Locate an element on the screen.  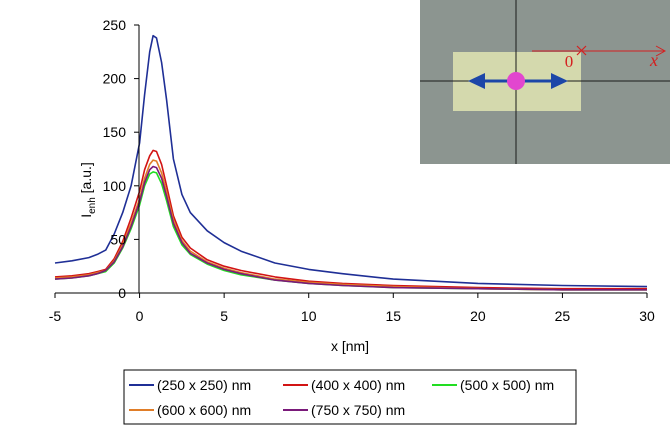
y-ticks: 0 50 100 150 200 250 is located at coordinates (121, 159).